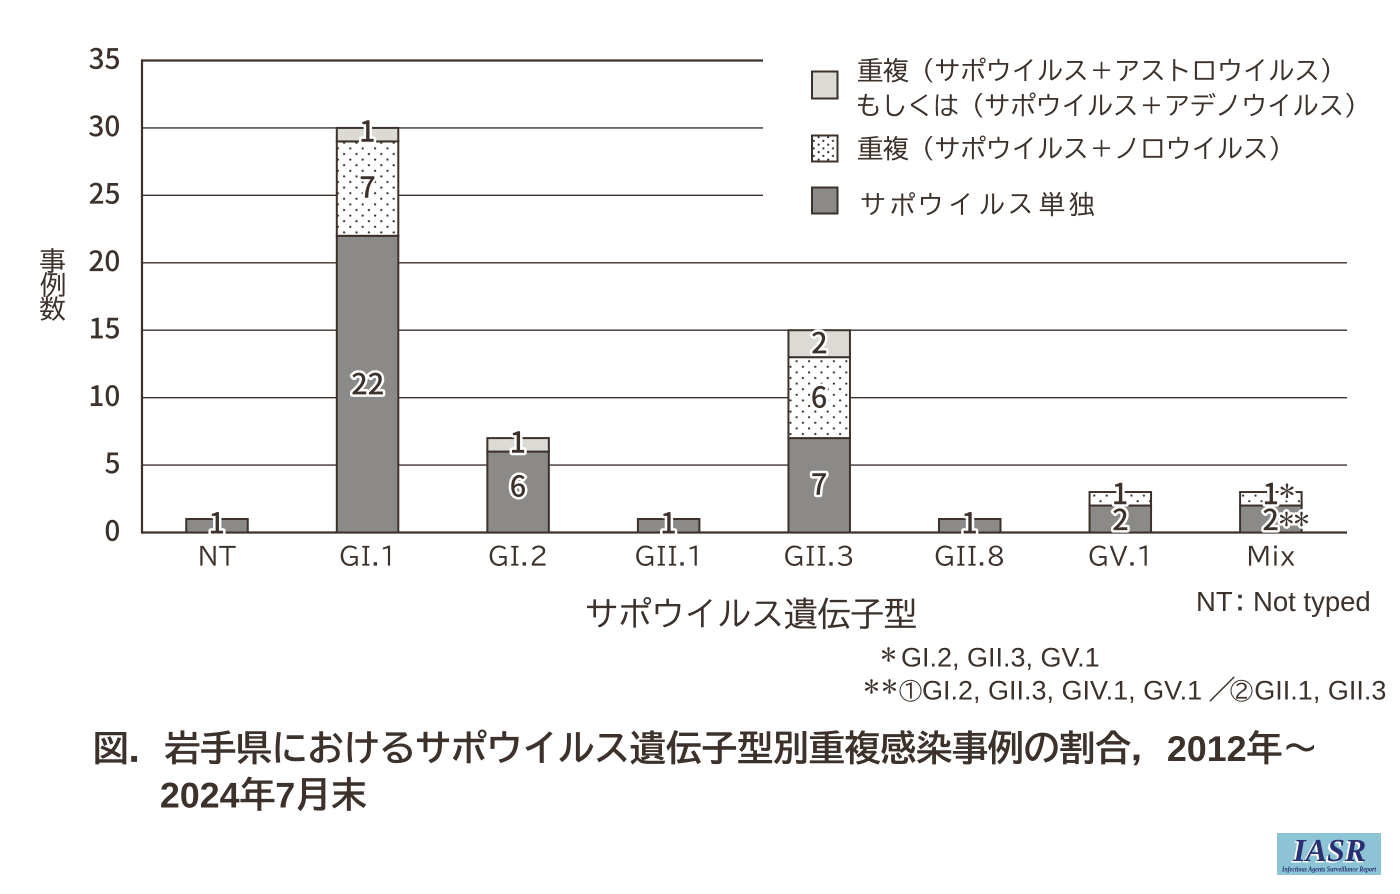 This screenshot has height=894, width=1400. I want to click on svg-text: Not typed, so click(1312, 601).